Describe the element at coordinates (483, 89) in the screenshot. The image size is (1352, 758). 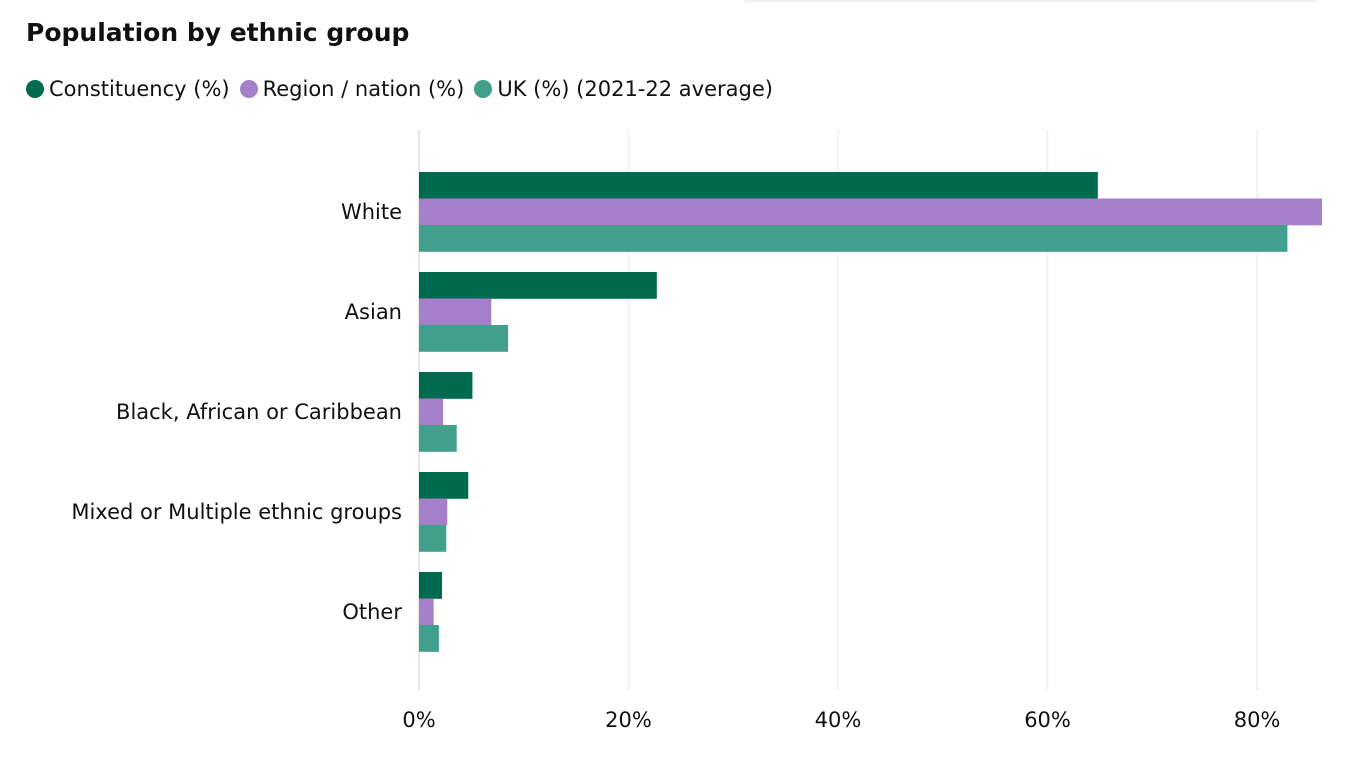
I see `legend-swatch-uk` at that location.